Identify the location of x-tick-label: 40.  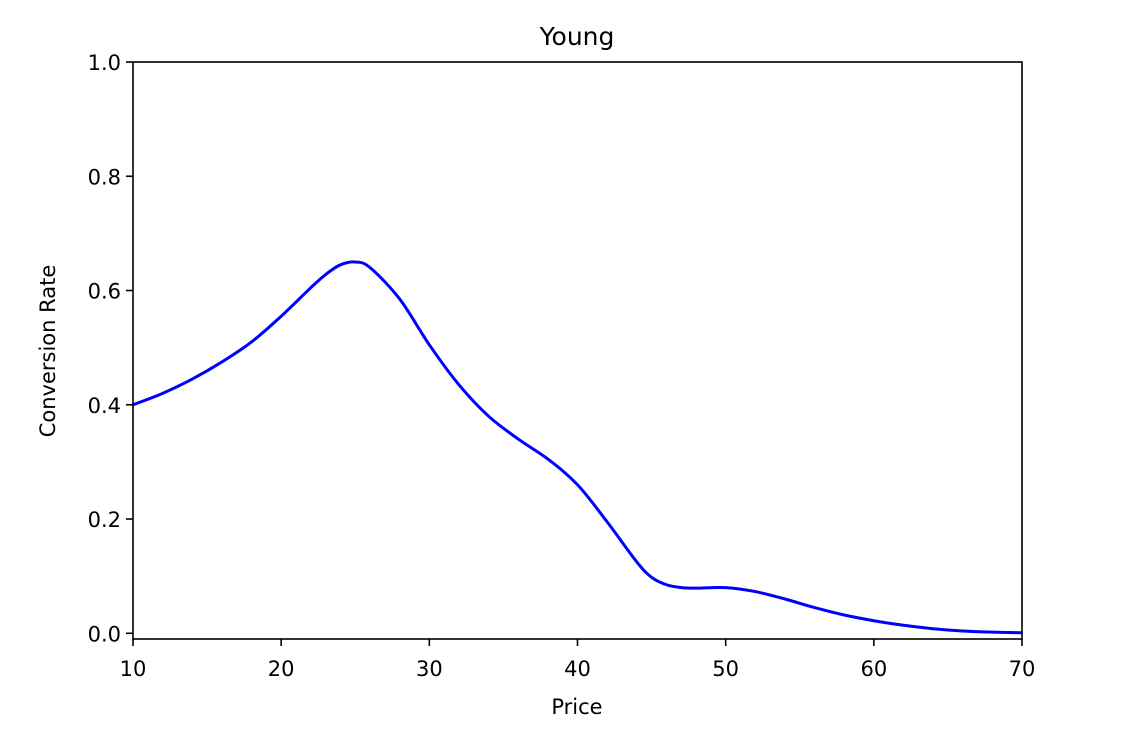
(577, 669).